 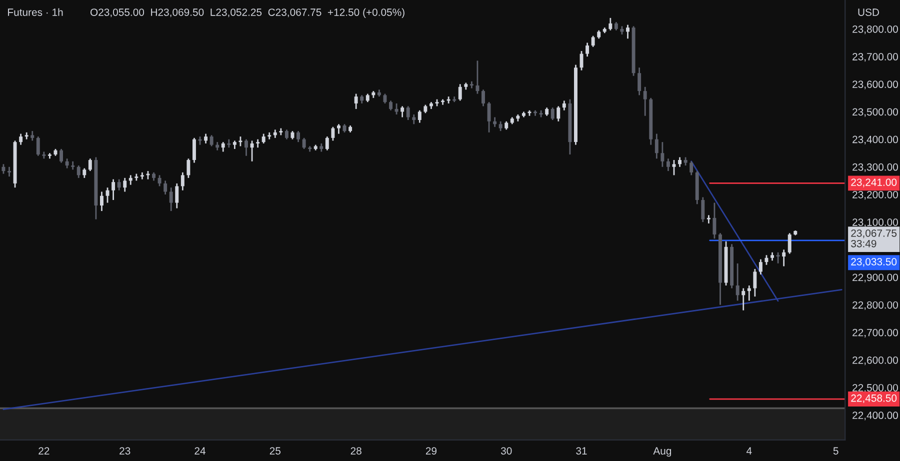 I want to click on ref-line-label: 23,241.00, so click(x=874, y=183).